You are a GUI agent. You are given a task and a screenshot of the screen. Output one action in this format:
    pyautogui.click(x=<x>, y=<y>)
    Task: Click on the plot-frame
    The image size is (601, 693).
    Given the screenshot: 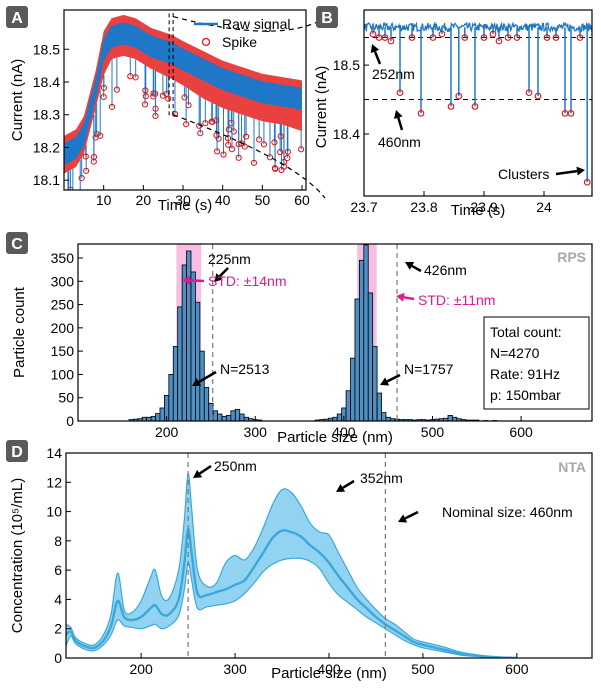 What is the action you would take?
    pyautogui.click(x=478, y=103)
    